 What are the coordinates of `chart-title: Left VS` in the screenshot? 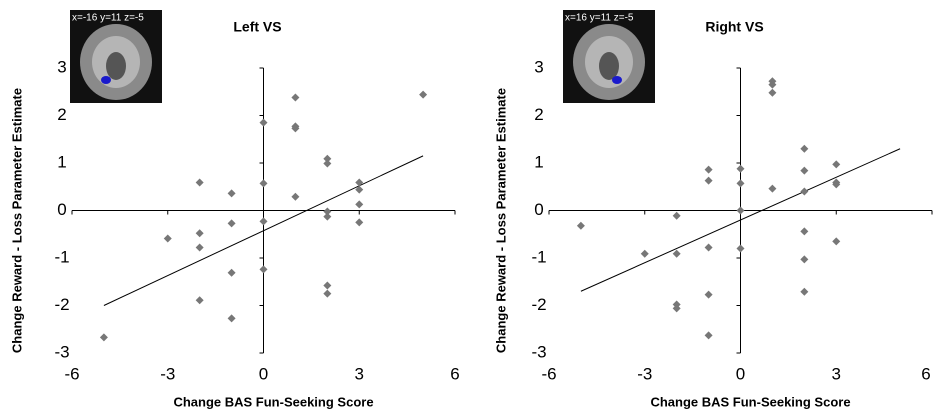 It's located at (257, 27).